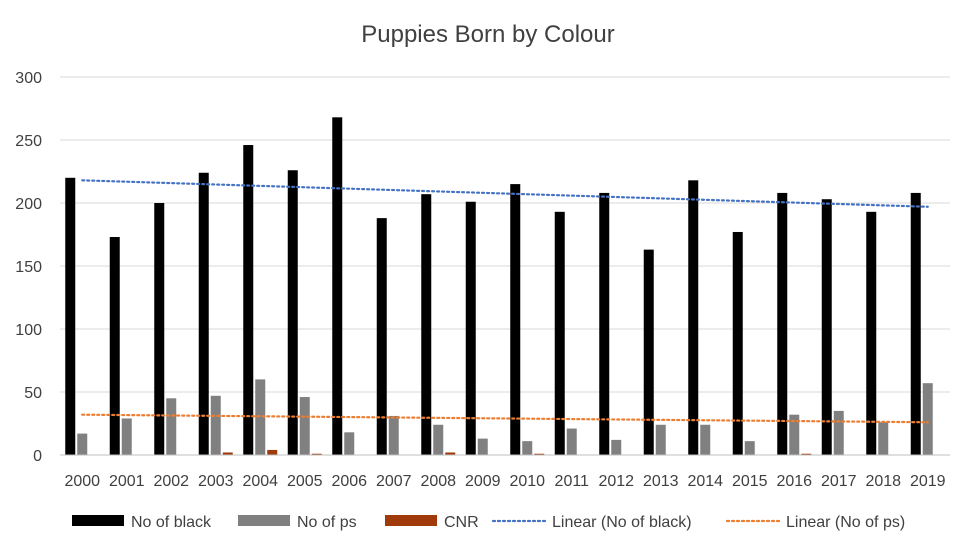 The image size is (976, 551). Describe the element at coordinates (839, 481) in the screenshot. I see `x-tick-label: 2017` at that location.